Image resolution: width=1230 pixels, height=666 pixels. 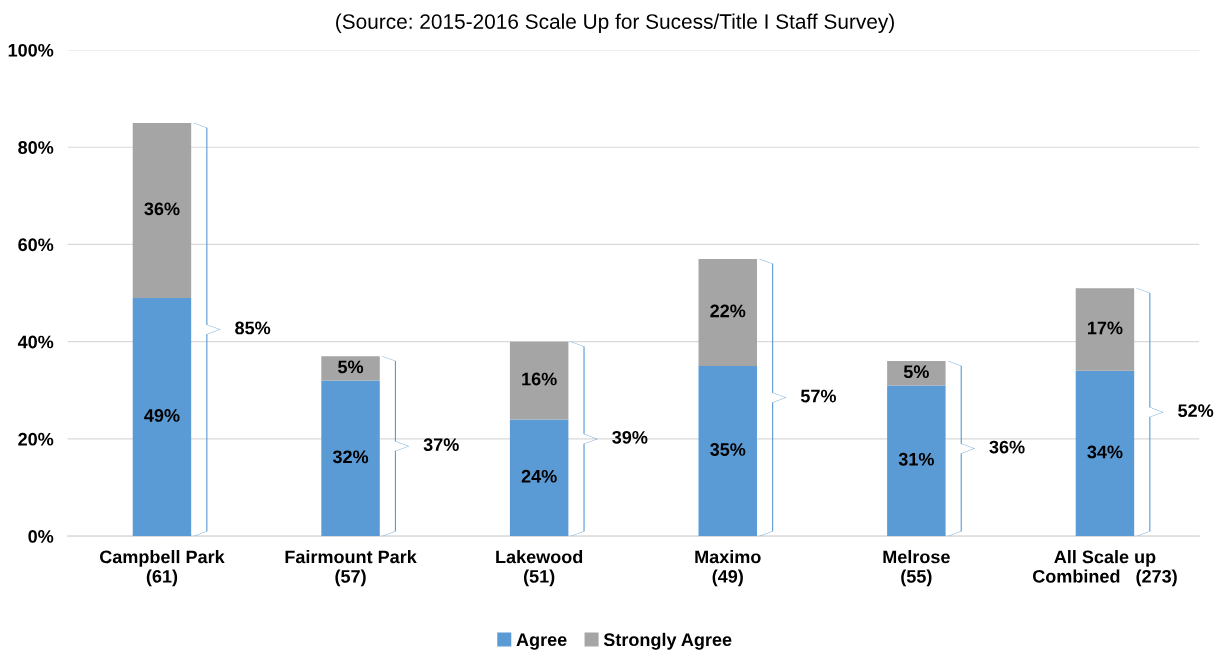 I want to click on total-label: 57%, so click(x=818, y=396).